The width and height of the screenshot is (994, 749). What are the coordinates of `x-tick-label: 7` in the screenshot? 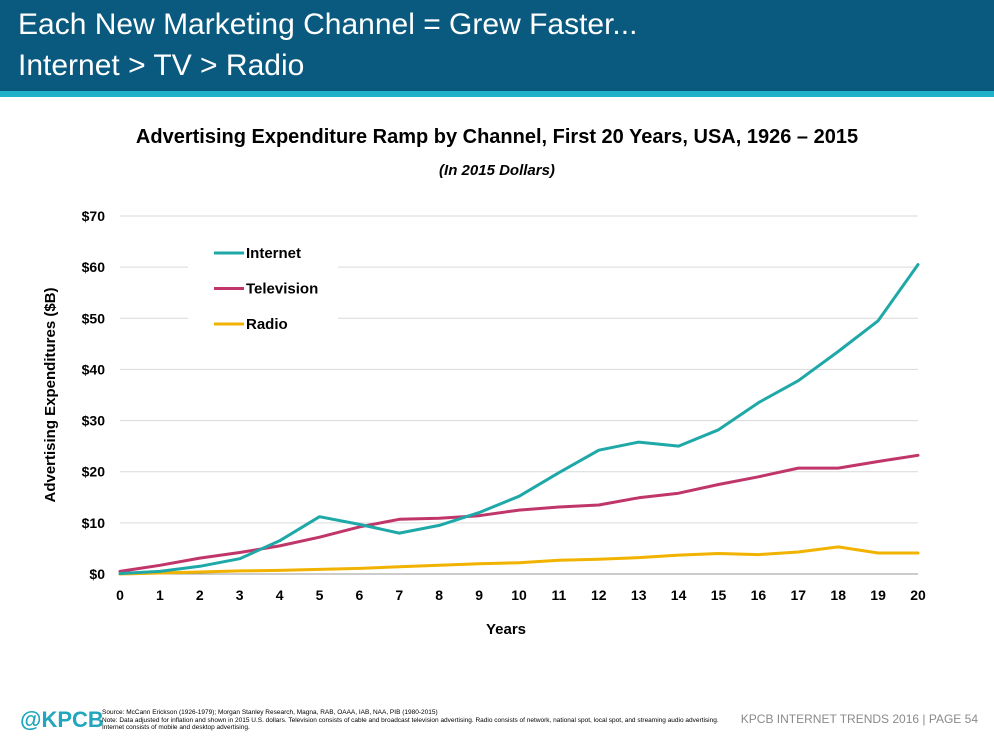 It's located at (399, 595).